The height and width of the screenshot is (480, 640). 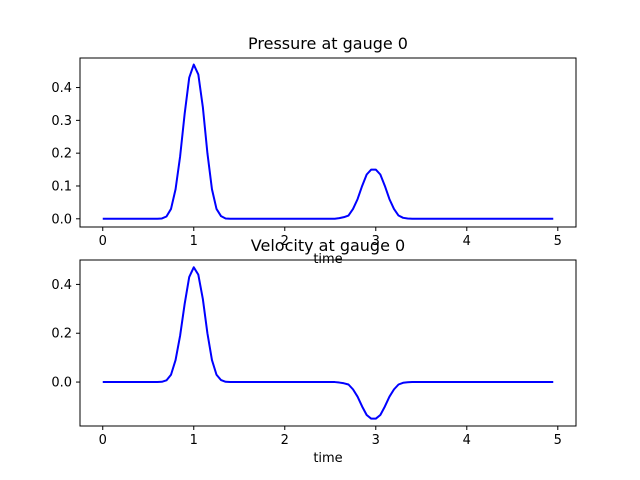 What do you see at coordinates (328, 245) in the screenshot?
I see `chart-title: Velocity at gauge 0` at bounding box center [328, 245].